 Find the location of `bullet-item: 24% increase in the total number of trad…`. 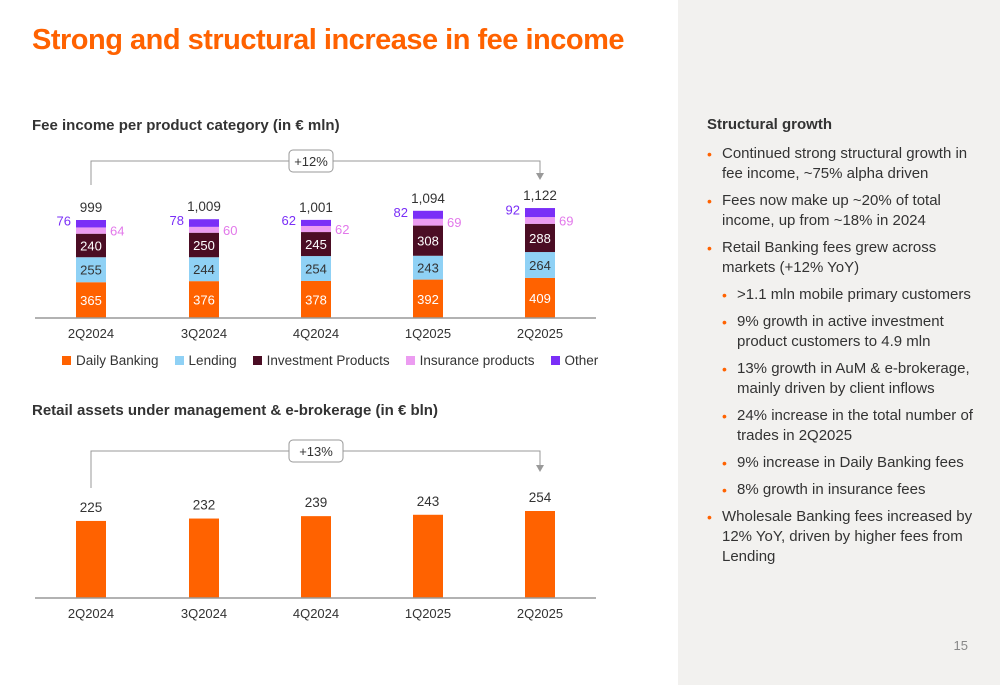

bullet-item: 24% increase in the total number of trad… is located at coordinates (842, 426).